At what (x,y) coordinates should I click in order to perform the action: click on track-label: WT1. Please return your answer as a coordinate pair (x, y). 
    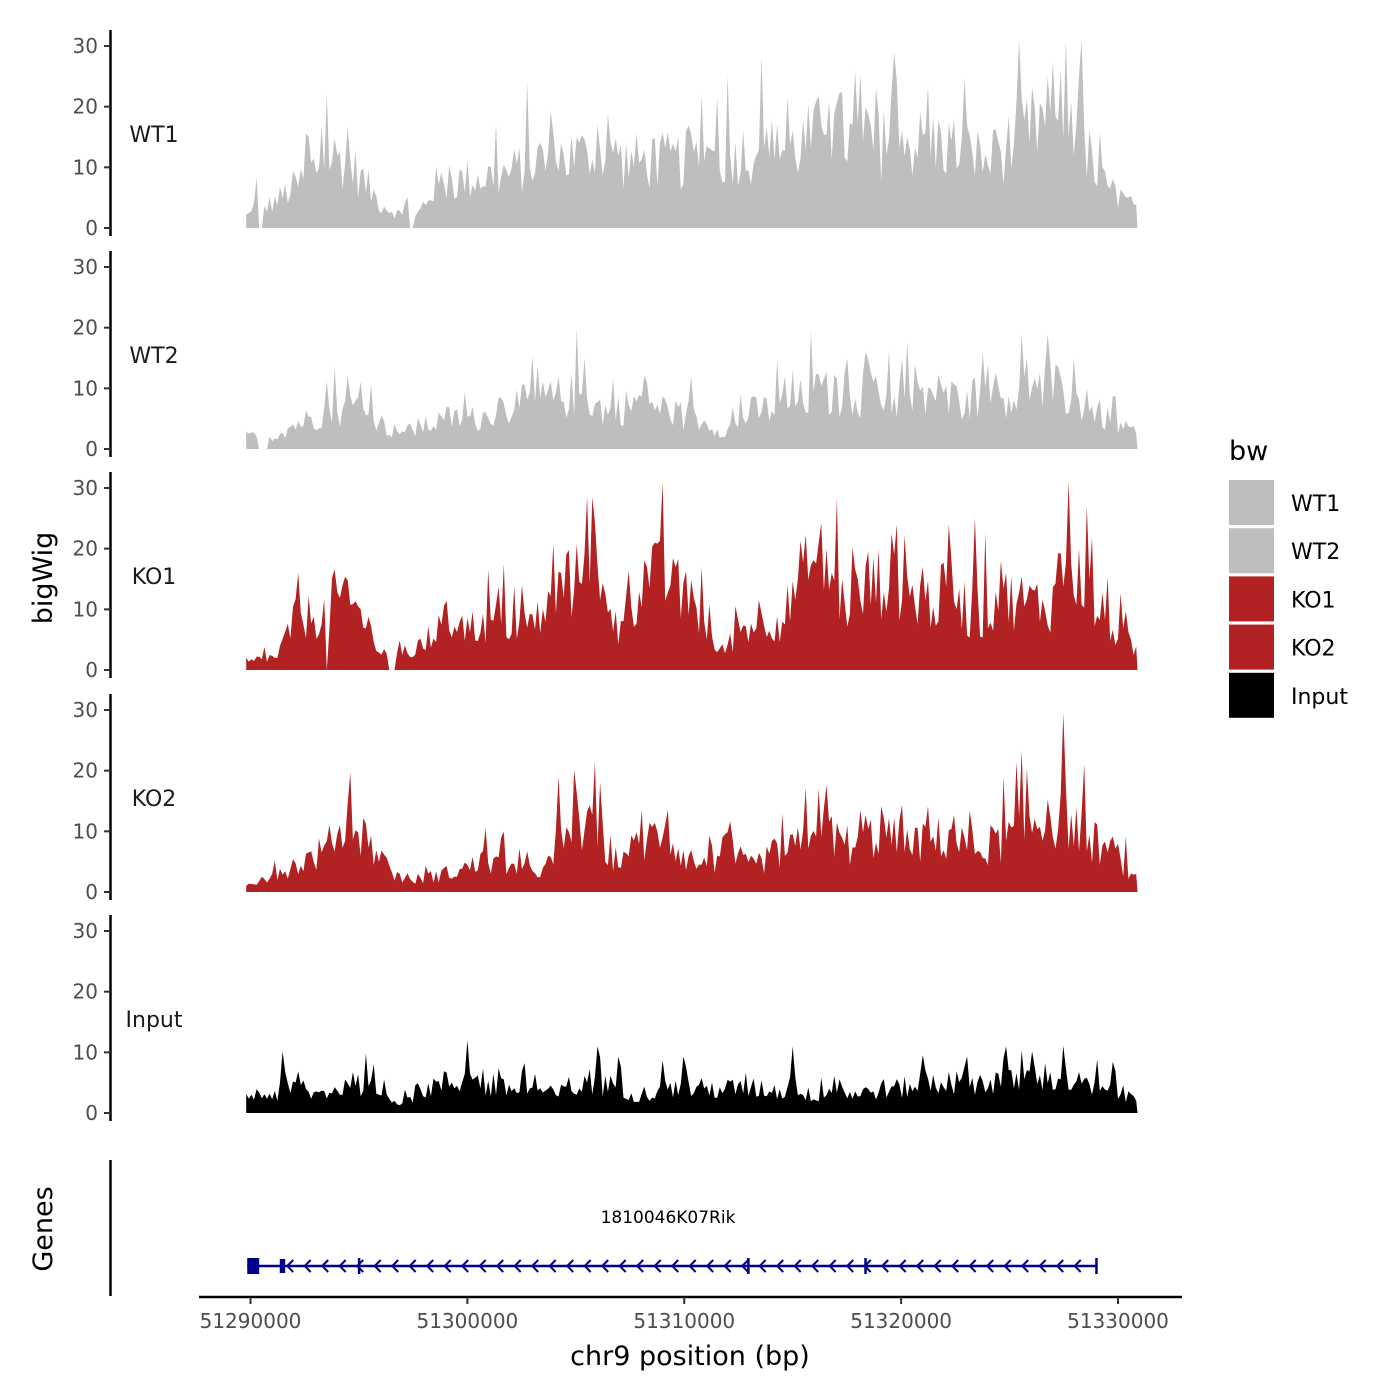
    Looking at the image, I should click on (153, 135).